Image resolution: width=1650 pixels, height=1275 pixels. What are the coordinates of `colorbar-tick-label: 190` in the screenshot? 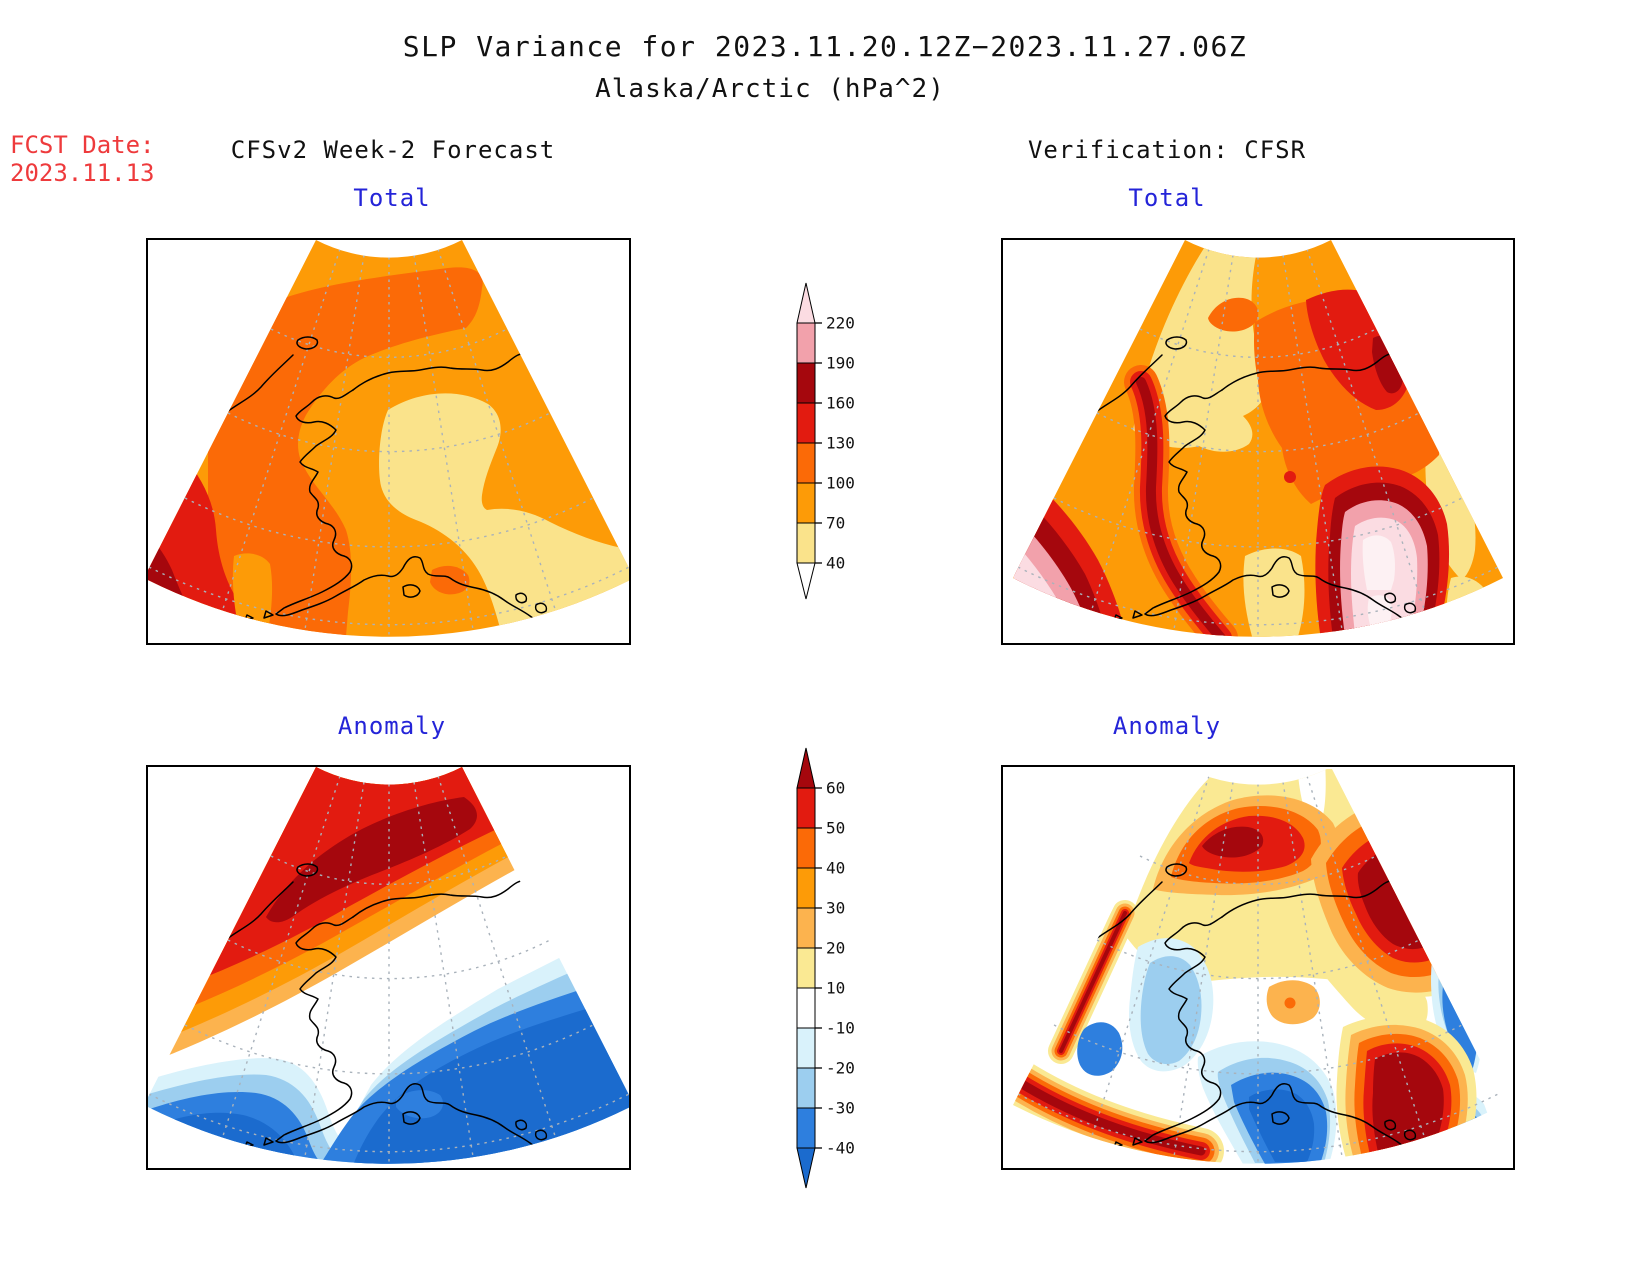 It's located at (840, 363).